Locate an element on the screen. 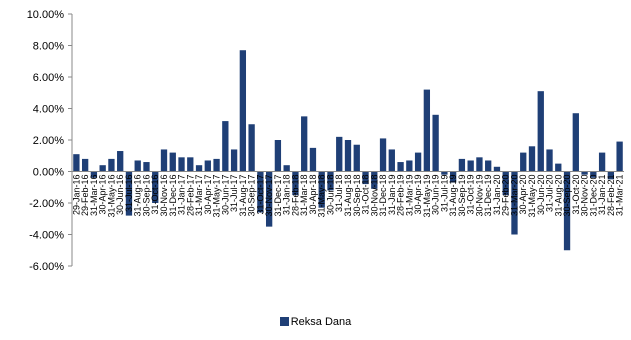  y-tick-label: 2.00% is located at coordinates (48, 141).